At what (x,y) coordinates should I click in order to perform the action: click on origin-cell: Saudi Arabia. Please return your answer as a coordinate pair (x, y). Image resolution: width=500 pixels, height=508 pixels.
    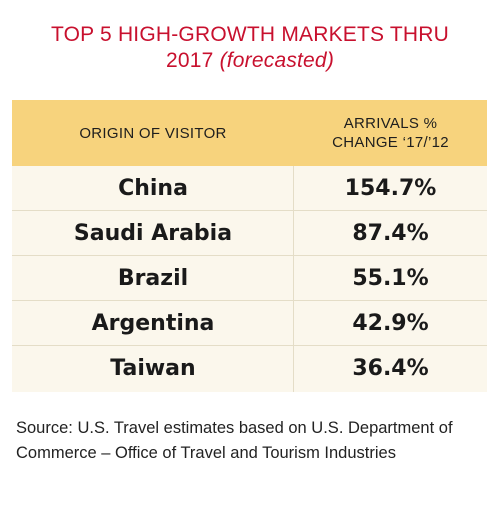
    Looking at the image, I should click on (153, 233).